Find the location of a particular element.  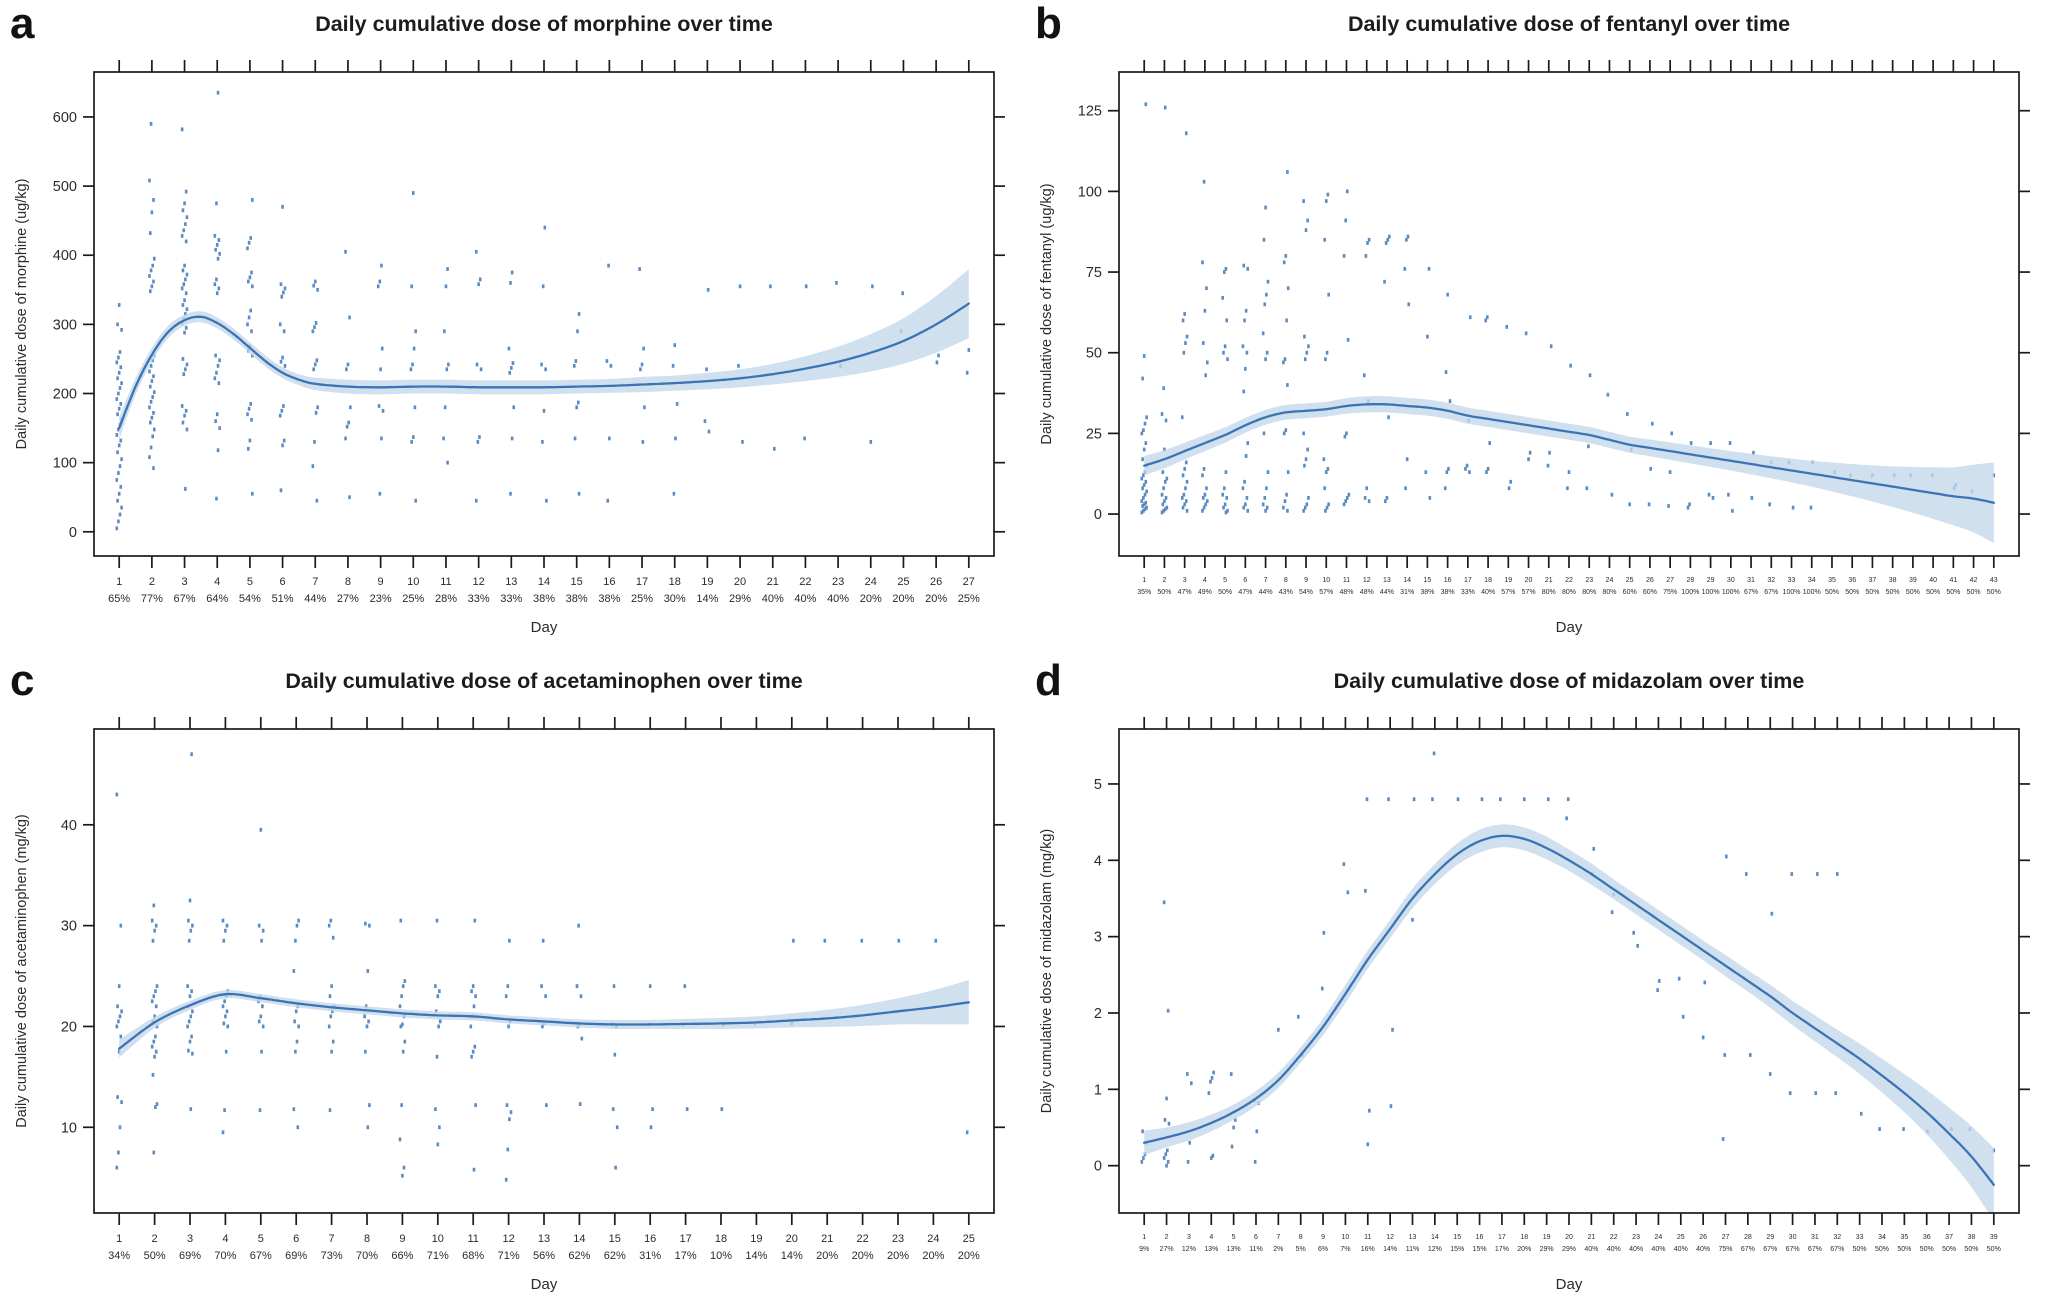

svg-text: 54% is located at coordinates (250, 599).